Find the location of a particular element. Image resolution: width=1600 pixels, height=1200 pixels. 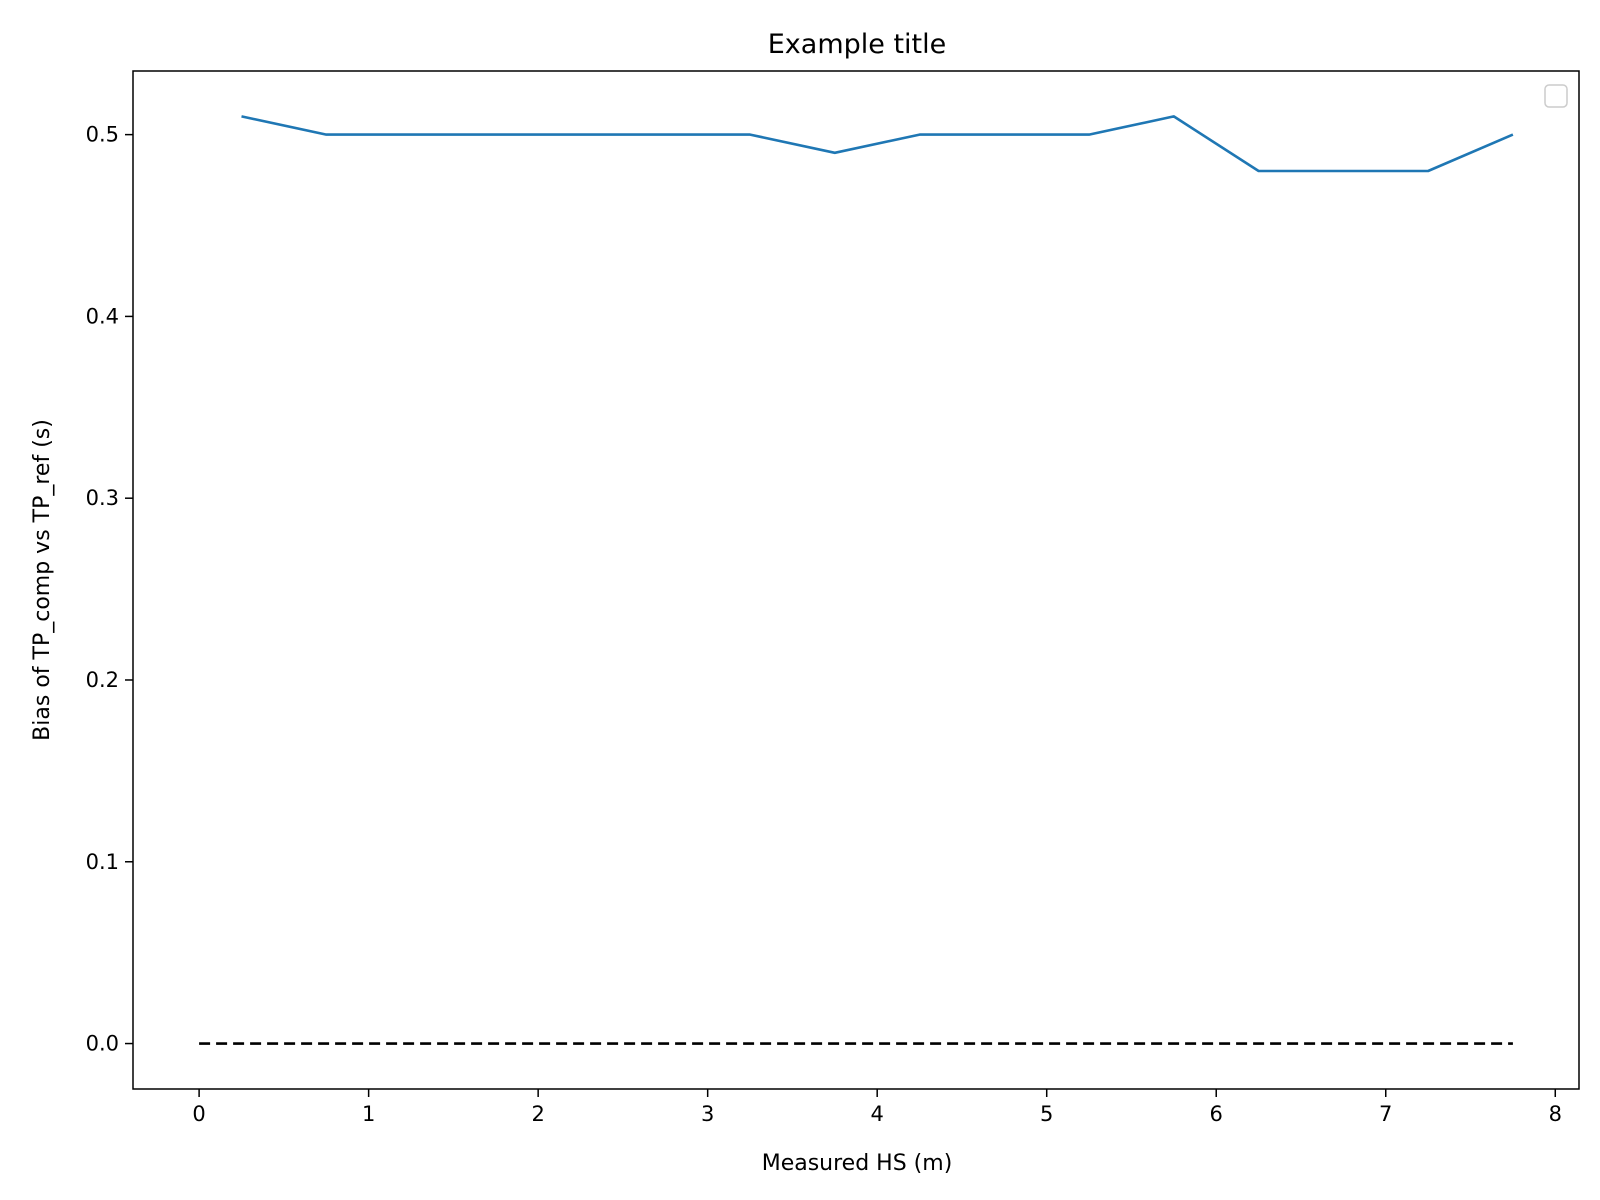

x-axis-label: Measured HS (m) is located at coordinates (857, 1163).